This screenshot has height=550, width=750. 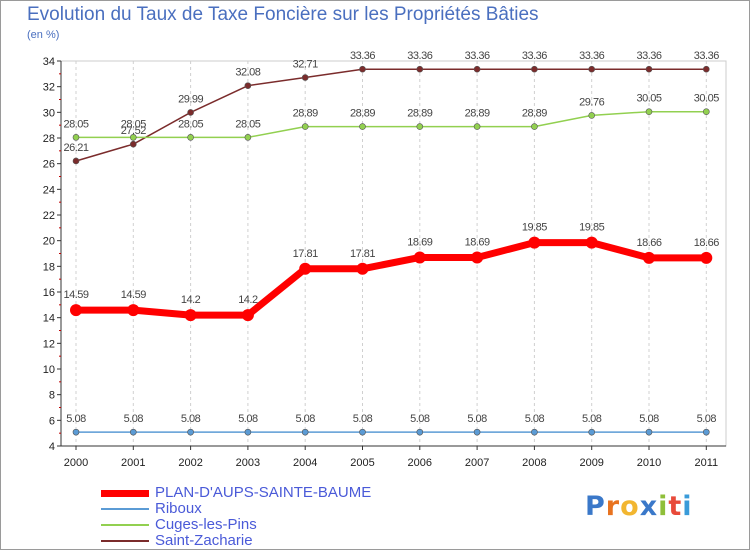 I want to click on legend-label: Saint-Zacharie, so click(x=204, y=540).